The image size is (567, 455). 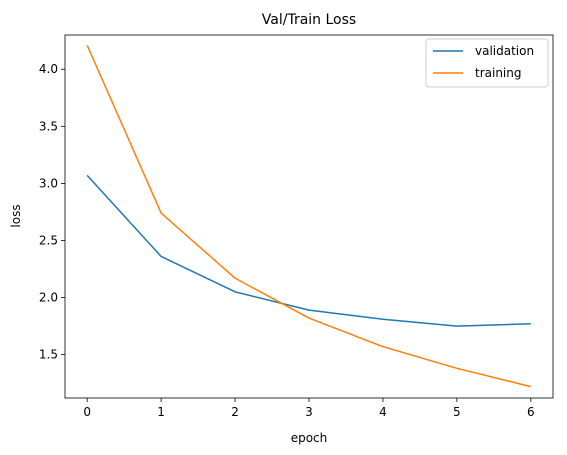 What do you see at coordinates (48, 355) in the screenshot?
I see `y-tick-label: 1.5` at bounding box center [48, 355].